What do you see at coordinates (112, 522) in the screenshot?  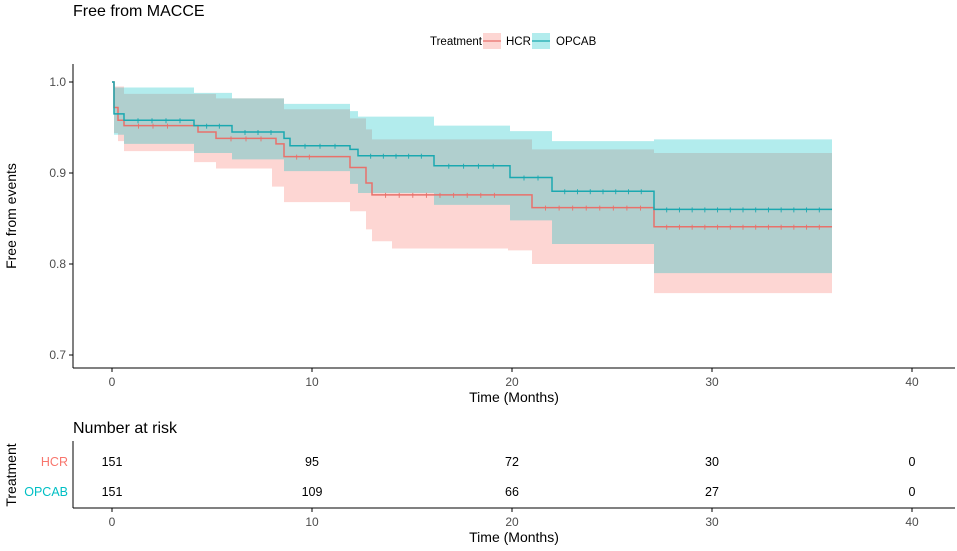 I see `risk-x-tick-label: 0` at bounding box center [112, 522].